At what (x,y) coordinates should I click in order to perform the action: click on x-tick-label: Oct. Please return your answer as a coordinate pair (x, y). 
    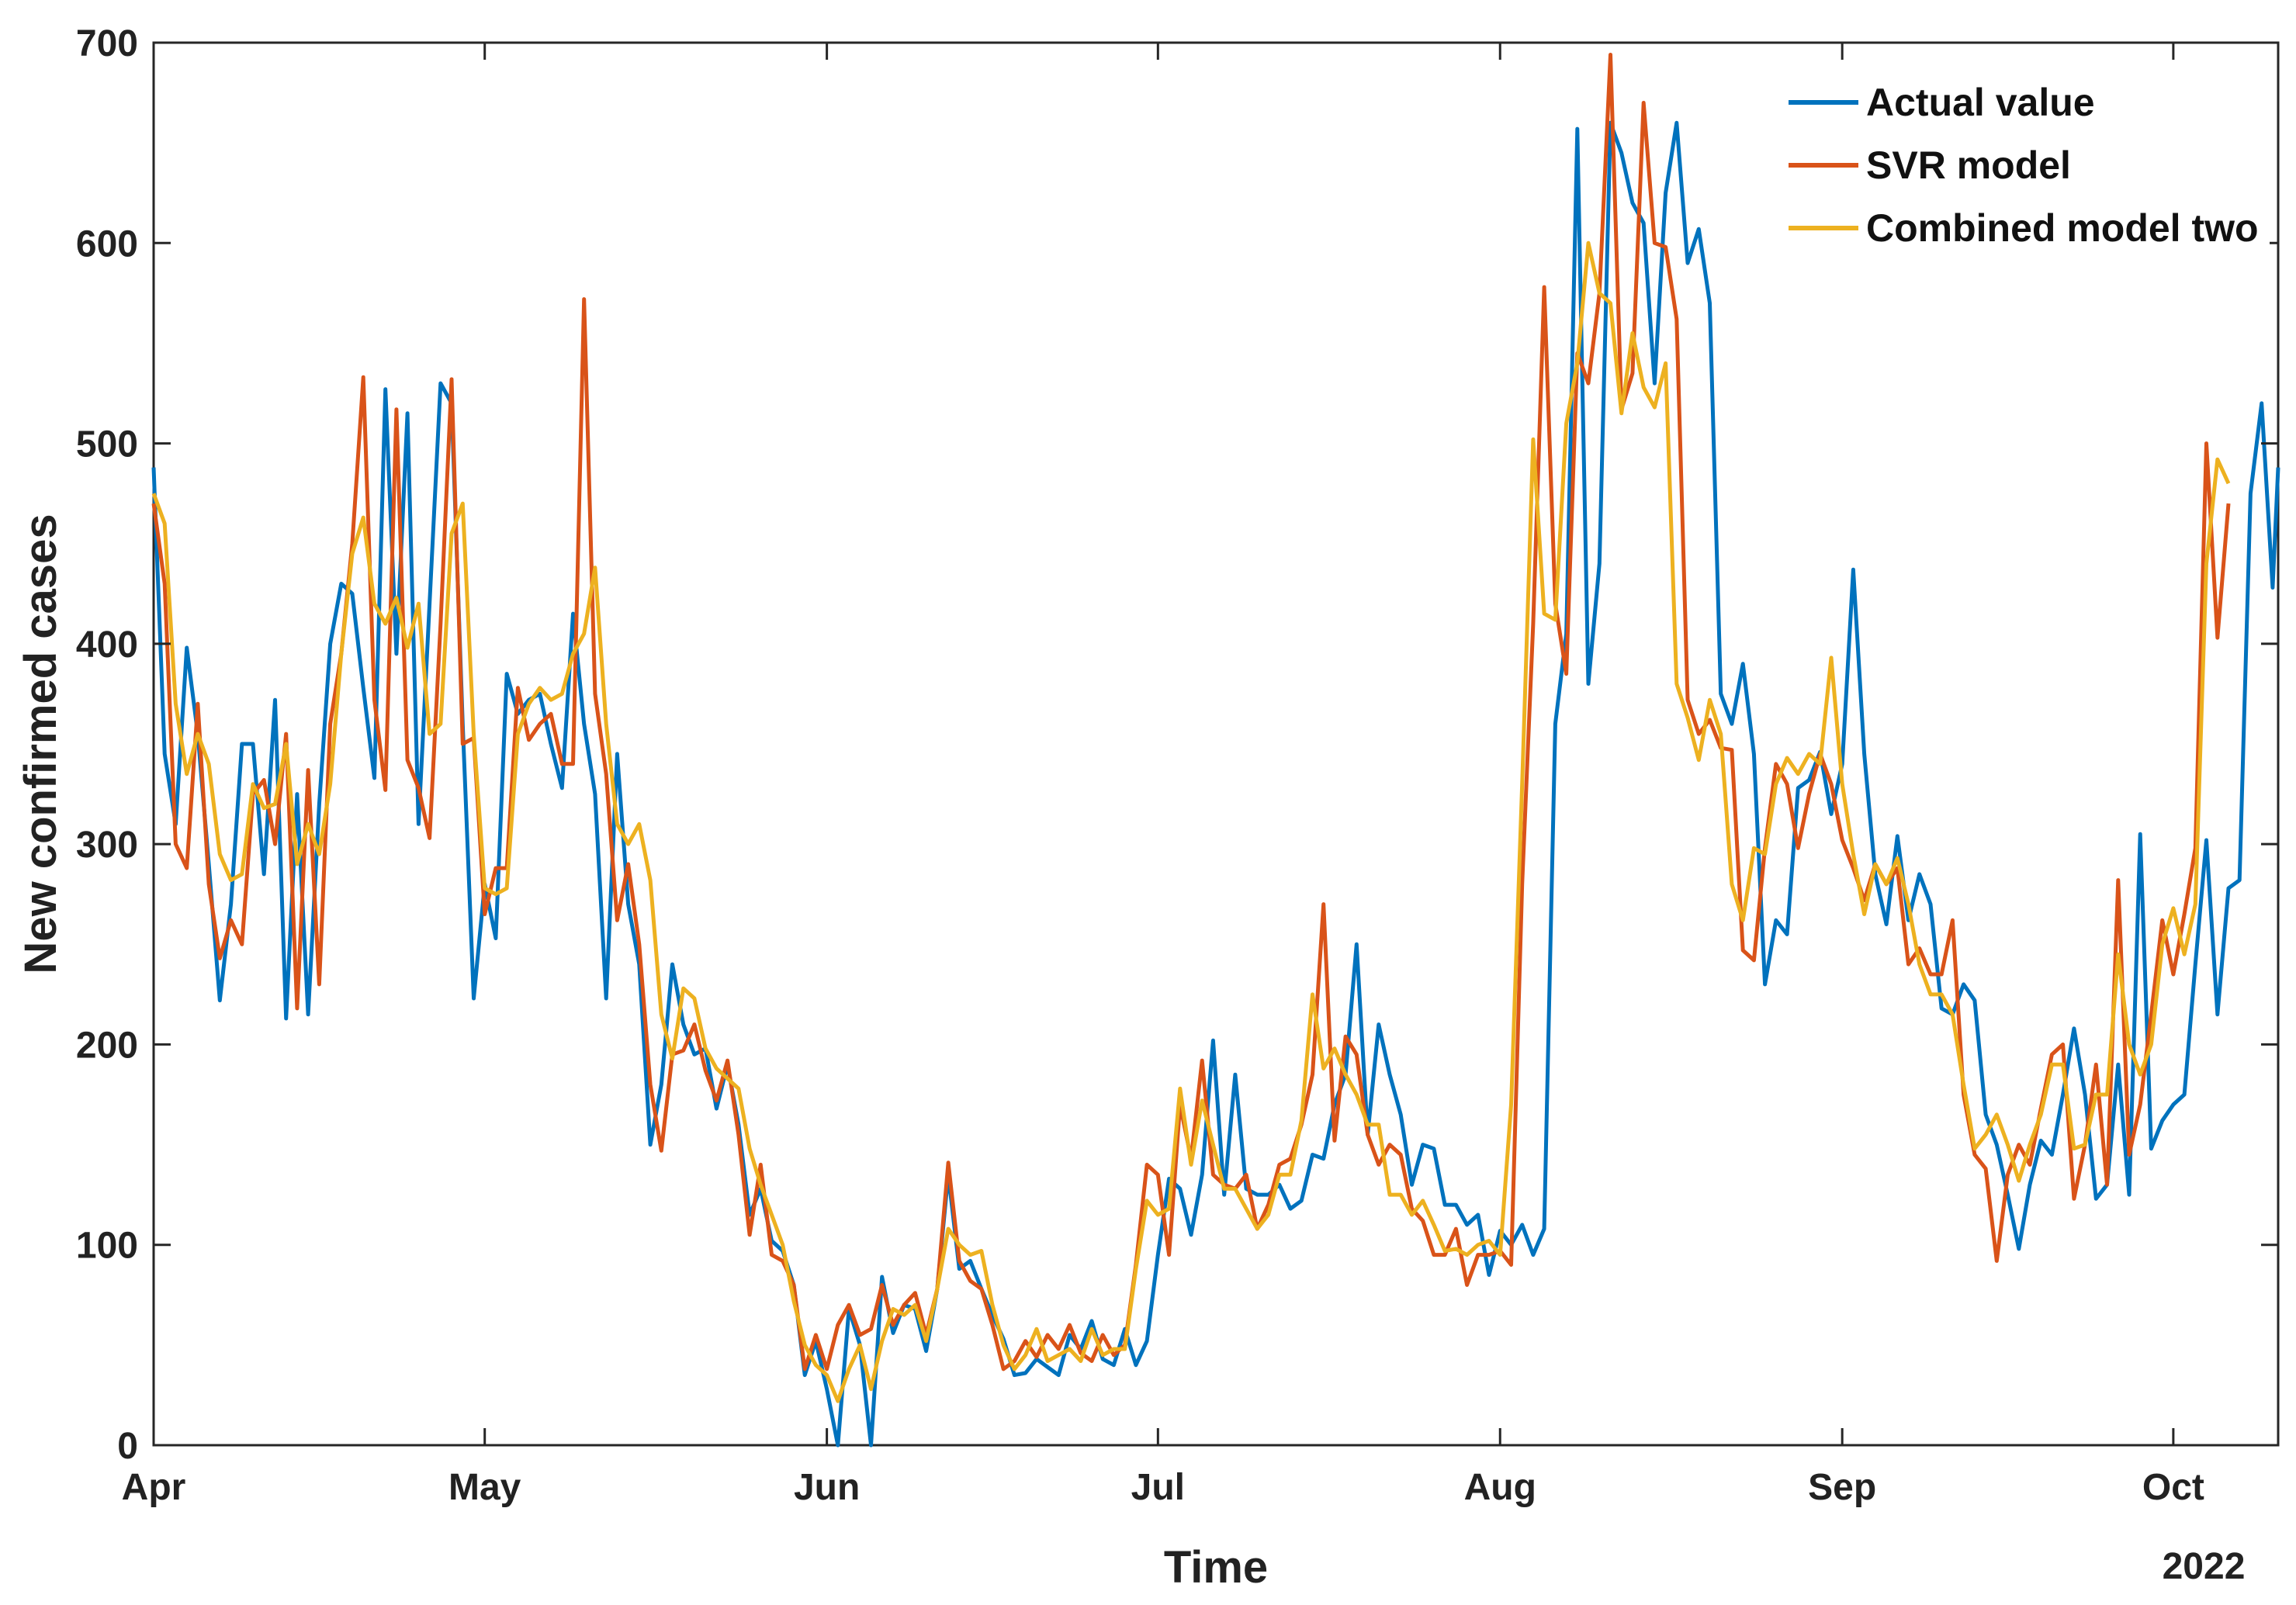
    Looking at the image, I should click on (2173, 1487).